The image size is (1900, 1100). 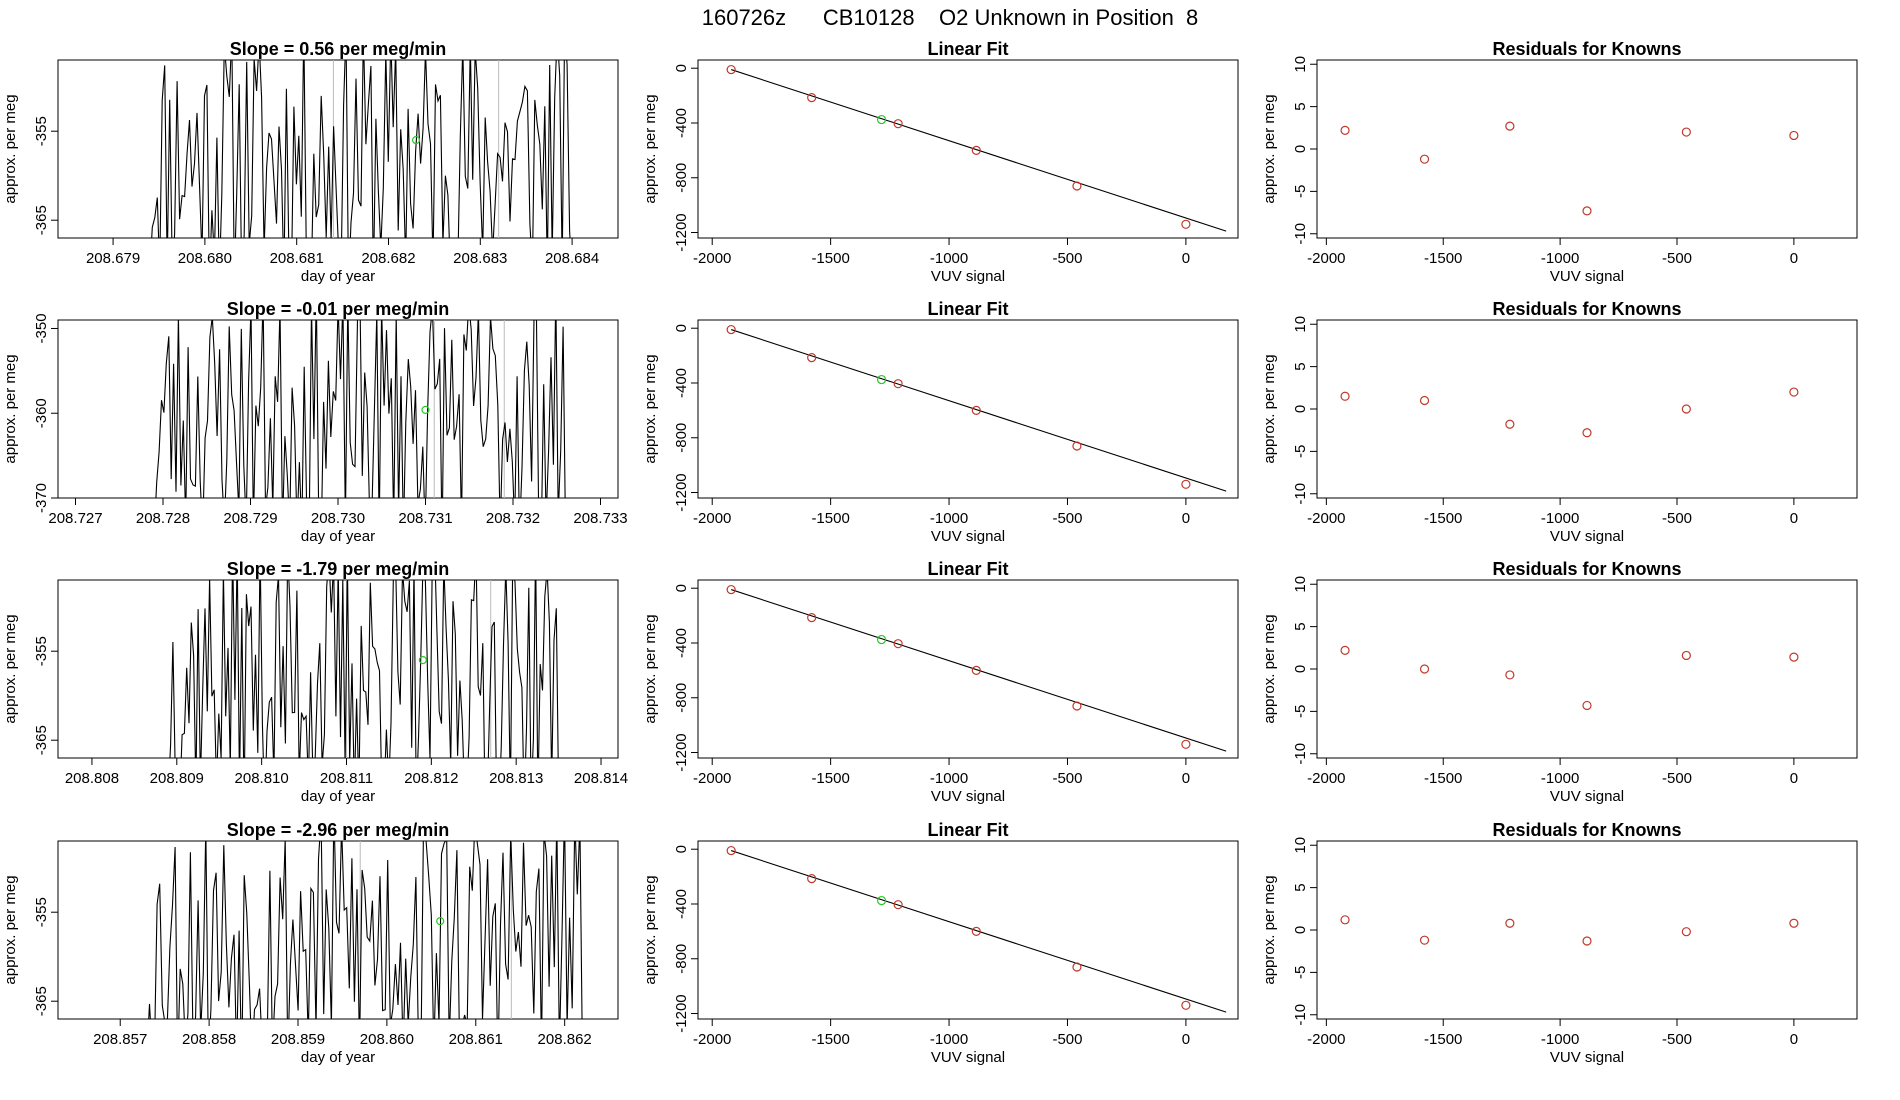 What do you see at coordinates (388, 258) in the screenshot?
I see `x-tick-label: 208.682` at bounding box center [388, 258].